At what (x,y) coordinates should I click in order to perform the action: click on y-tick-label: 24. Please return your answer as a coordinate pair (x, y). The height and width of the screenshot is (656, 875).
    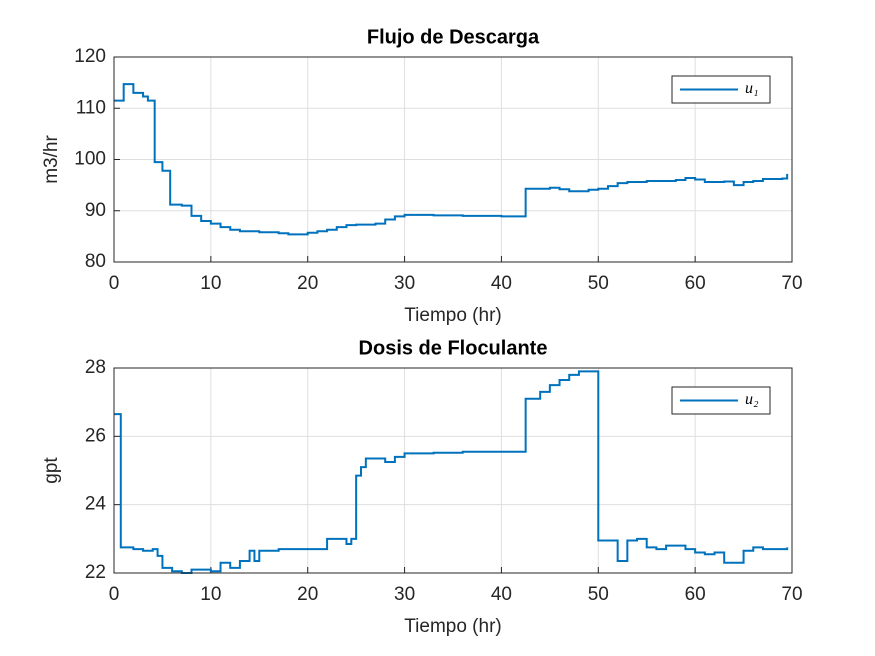
    Looking at the image, I should click on (96, 504).